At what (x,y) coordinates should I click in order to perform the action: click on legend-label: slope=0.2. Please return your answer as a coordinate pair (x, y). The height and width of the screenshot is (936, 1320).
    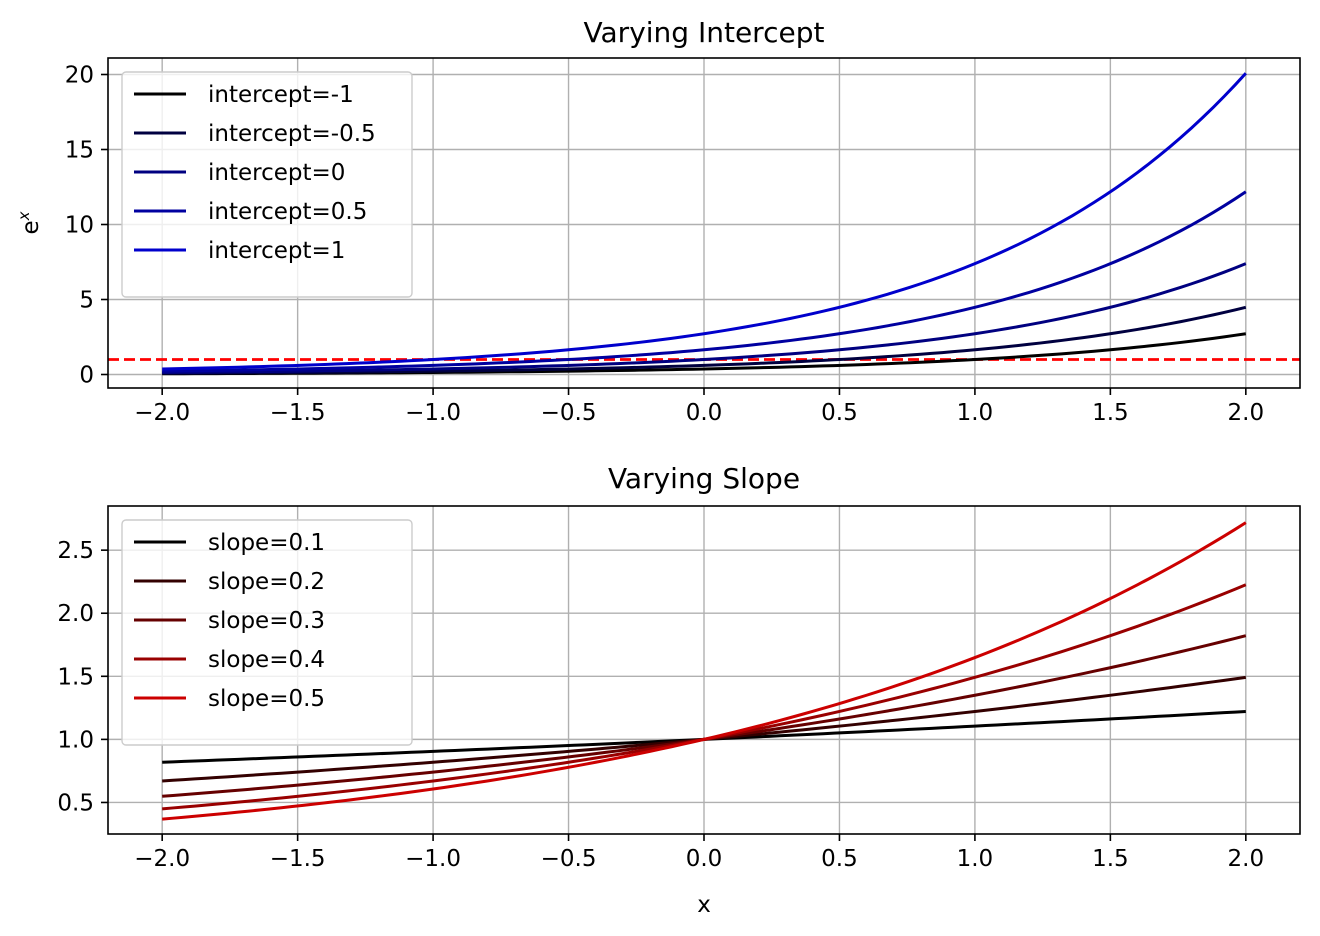
    Looking at the image, I should click on (266, 582).